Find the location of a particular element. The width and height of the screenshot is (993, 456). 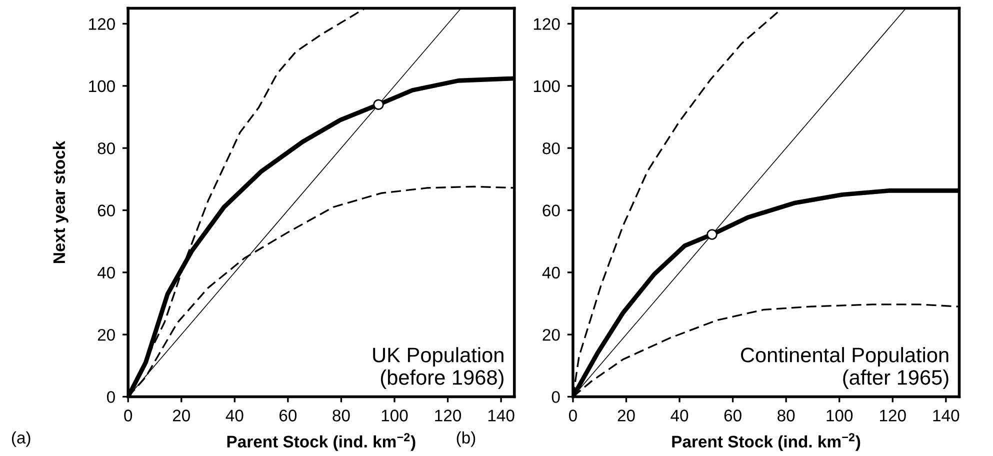

text: (b) is located at coordinates (466, 439).